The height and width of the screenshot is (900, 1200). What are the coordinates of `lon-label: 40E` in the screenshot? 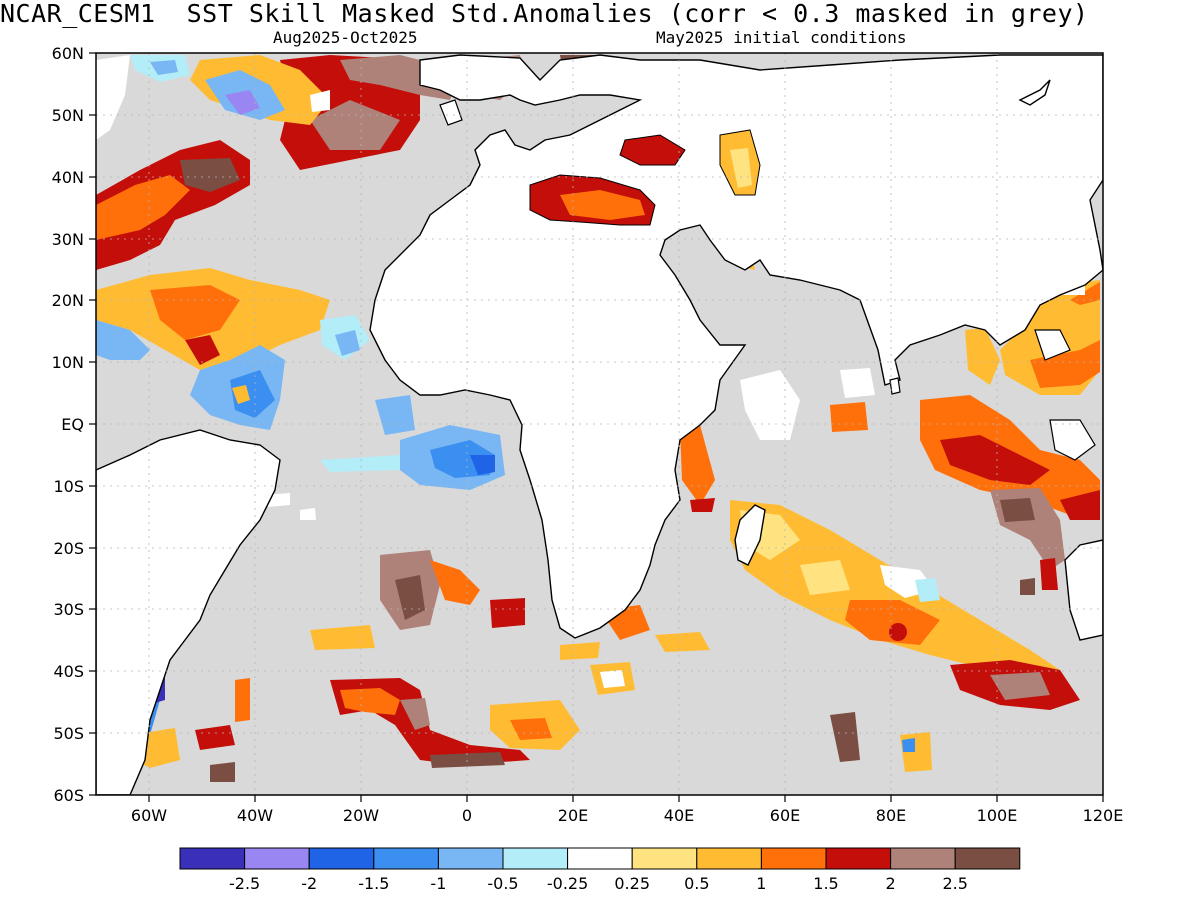 It's located at (679, 815).